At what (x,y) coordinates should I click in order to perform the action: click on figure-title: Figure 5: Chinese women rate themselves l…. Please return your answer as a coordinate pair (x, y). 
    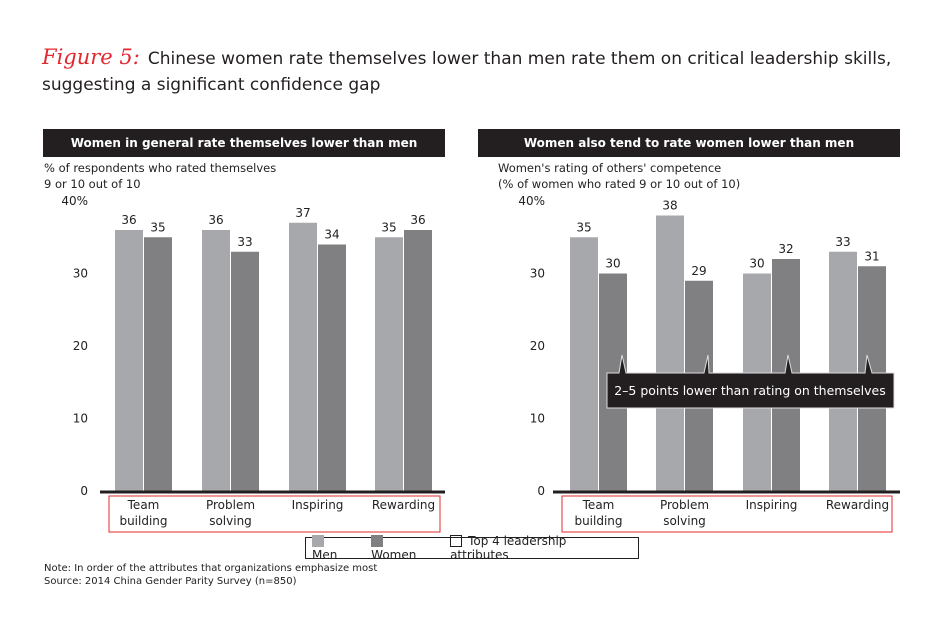
    Looking at the image, I should click on (472, 71).